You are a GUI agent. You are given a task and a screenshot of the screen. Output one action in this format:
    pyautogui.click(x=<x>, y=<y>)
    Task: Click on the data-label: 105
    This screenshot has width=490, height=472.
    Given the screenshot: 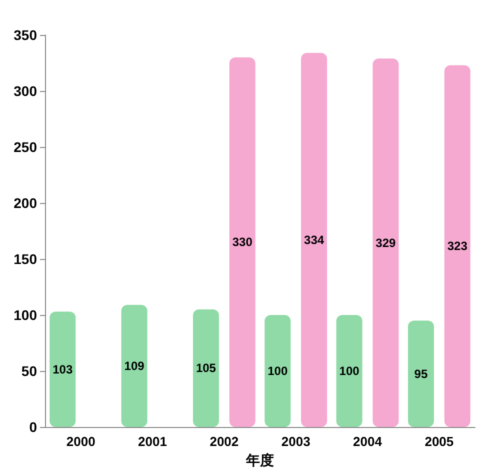 What is the action you would take?
    pyautogui.click(x=206, y=368)
    